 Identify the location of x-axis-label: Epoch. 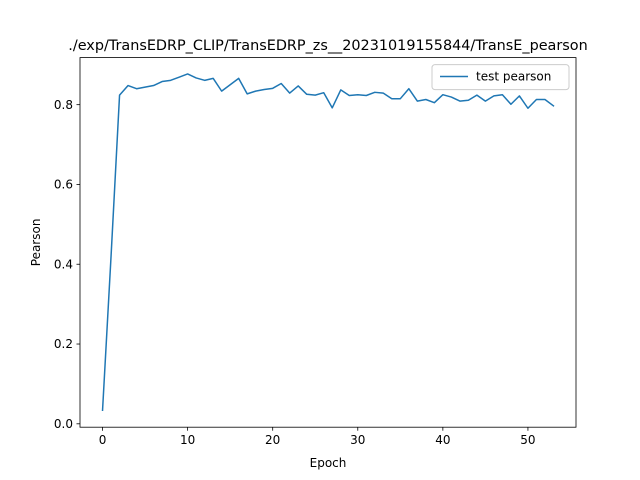
(328, 463).